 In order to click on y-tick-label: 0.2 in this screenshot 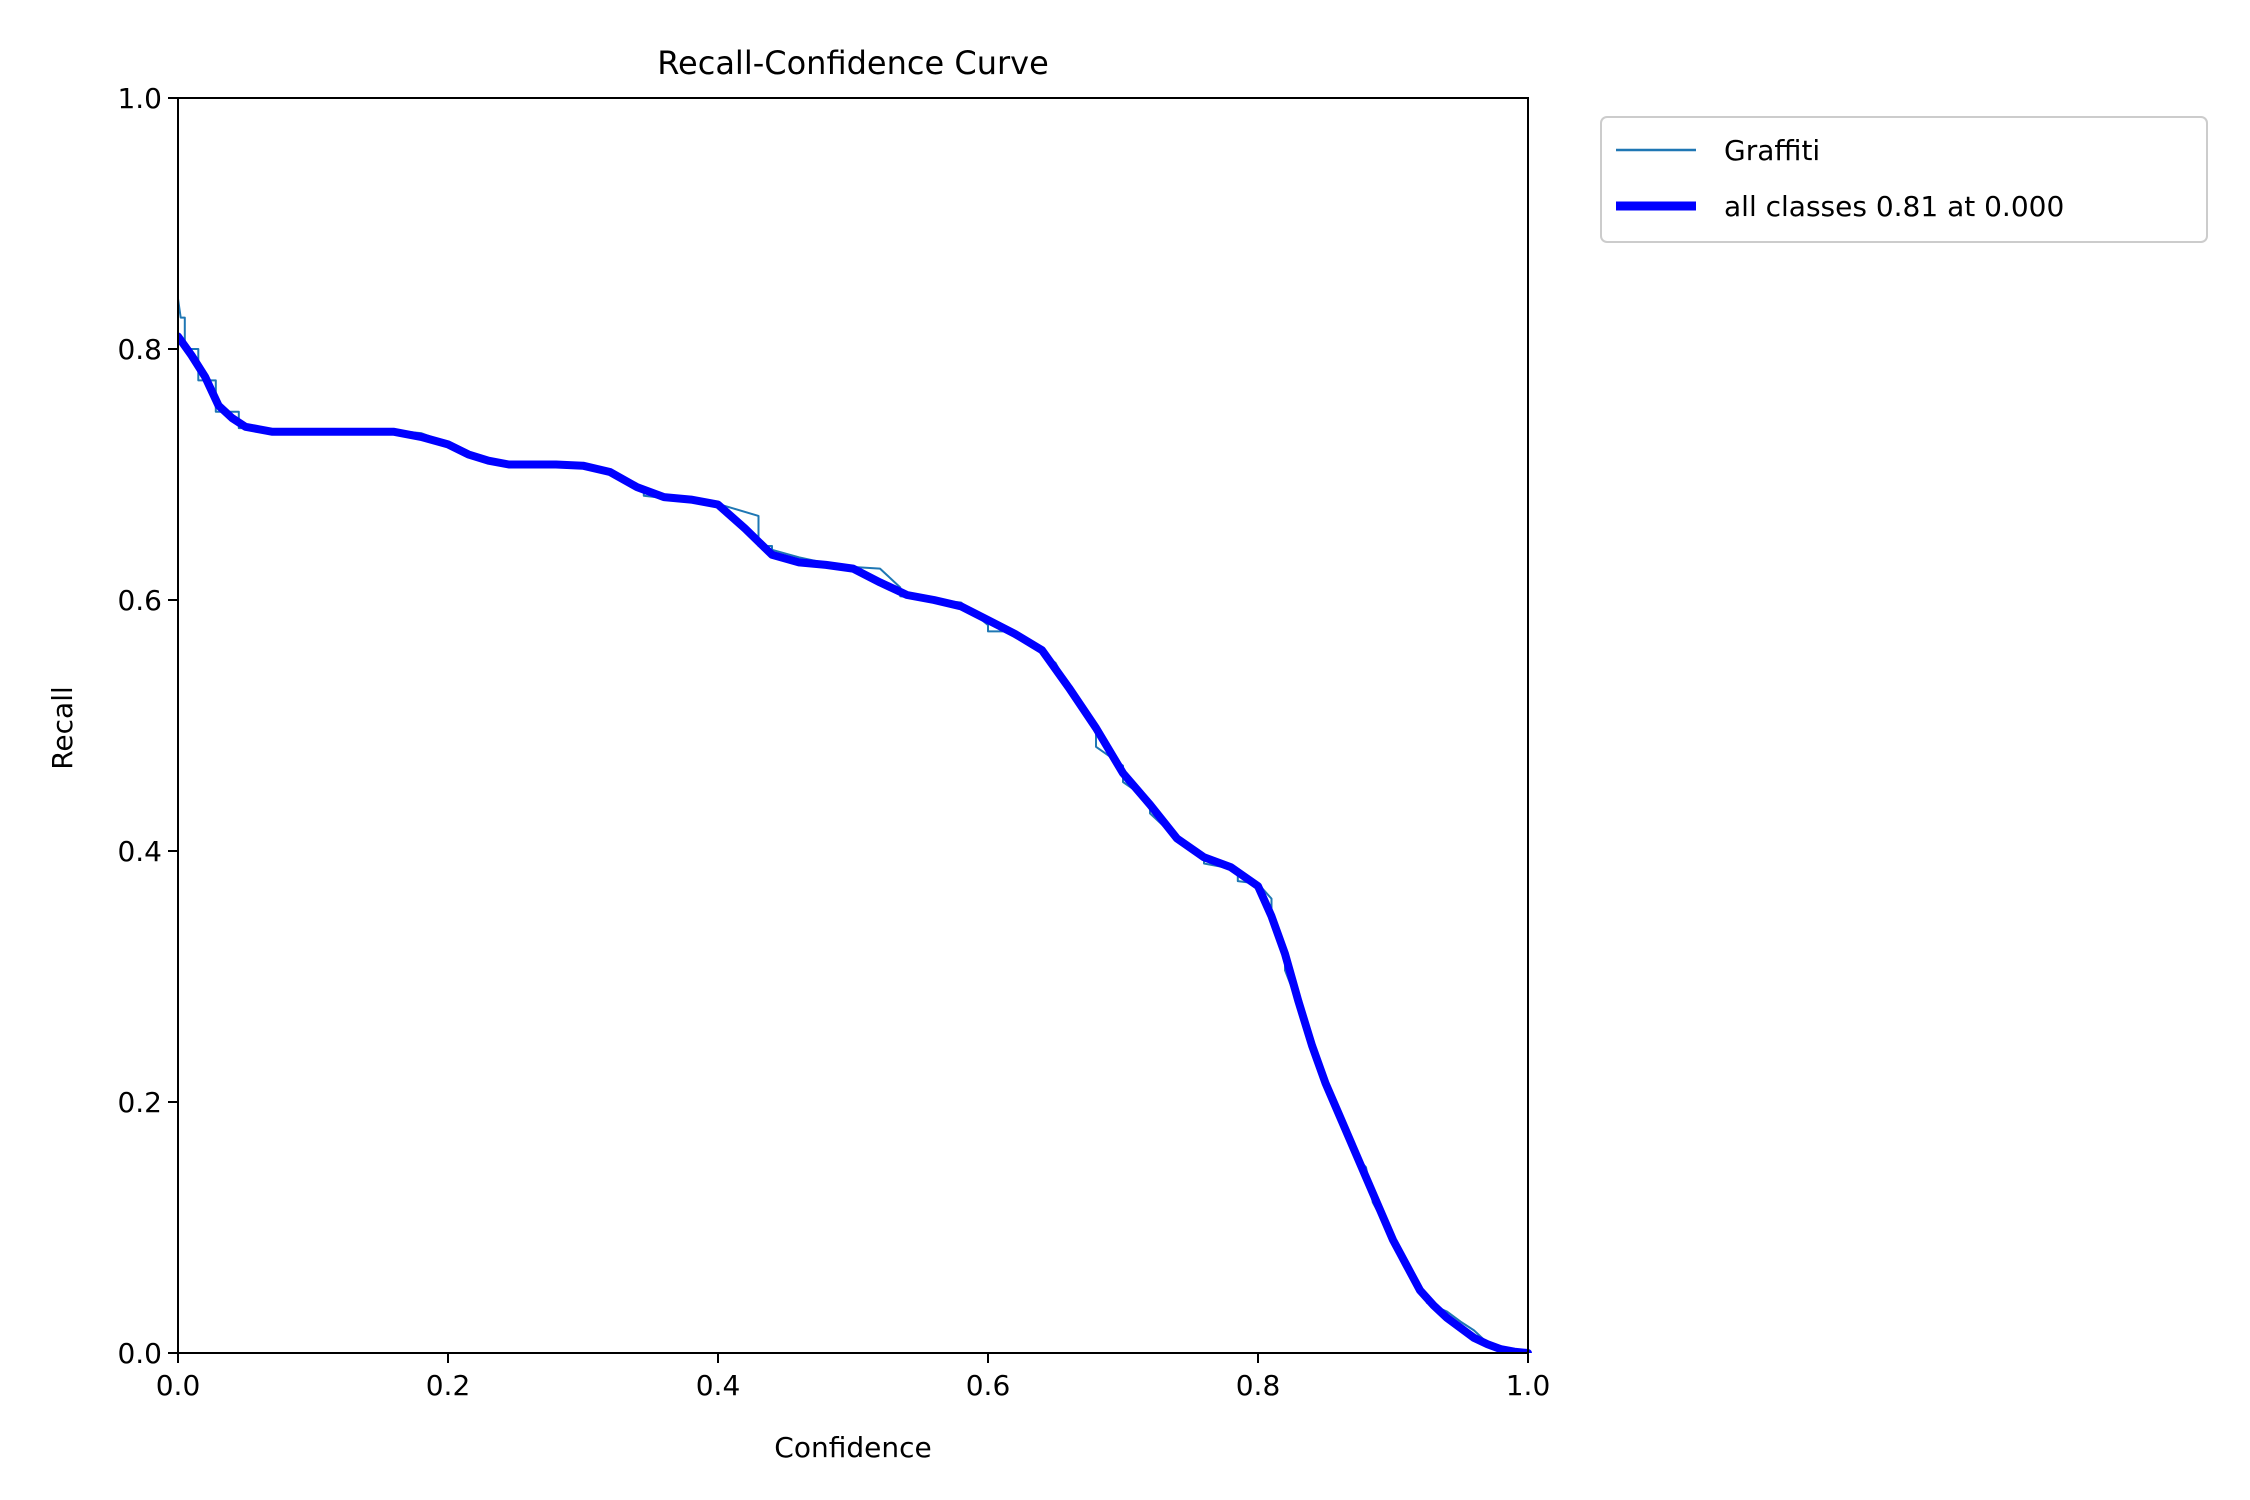, I will do `click(139, 1102)`.